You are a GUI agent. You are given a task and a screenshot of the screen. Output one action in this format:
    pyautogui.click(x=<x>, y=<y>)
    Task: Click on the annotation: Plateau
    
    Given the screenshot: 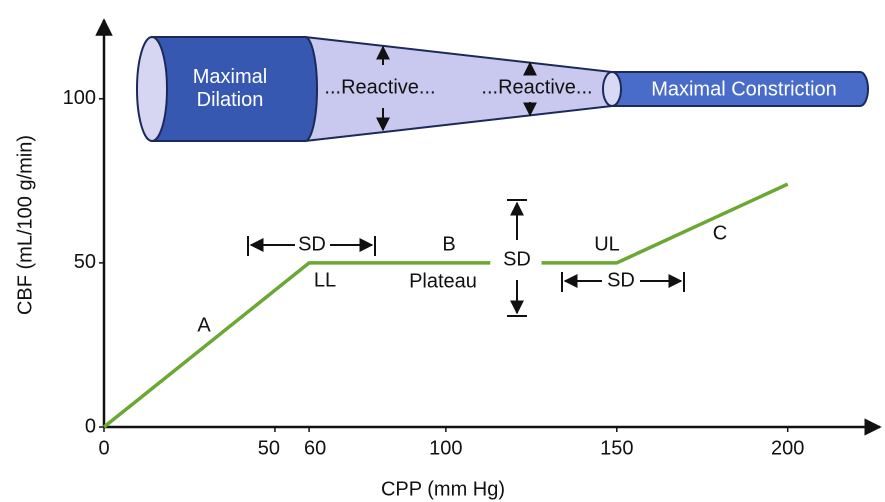 What is the action you would take?
    pyautogui.click(x=443, y=281)
    